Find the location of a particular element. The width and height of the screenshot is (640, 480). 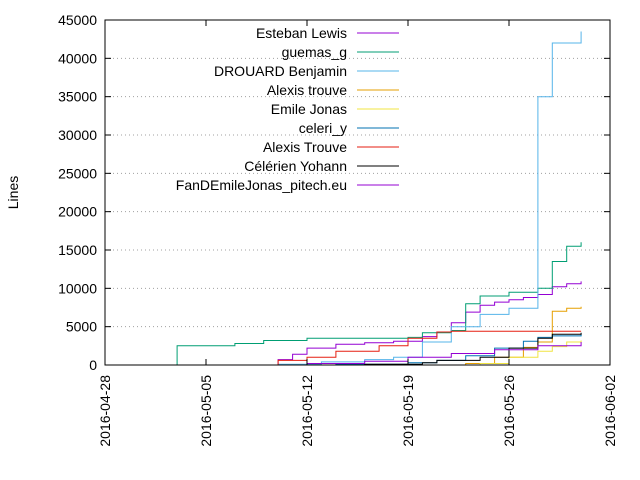

y-tick-label: 35000 is located at coordinates (77, 97).